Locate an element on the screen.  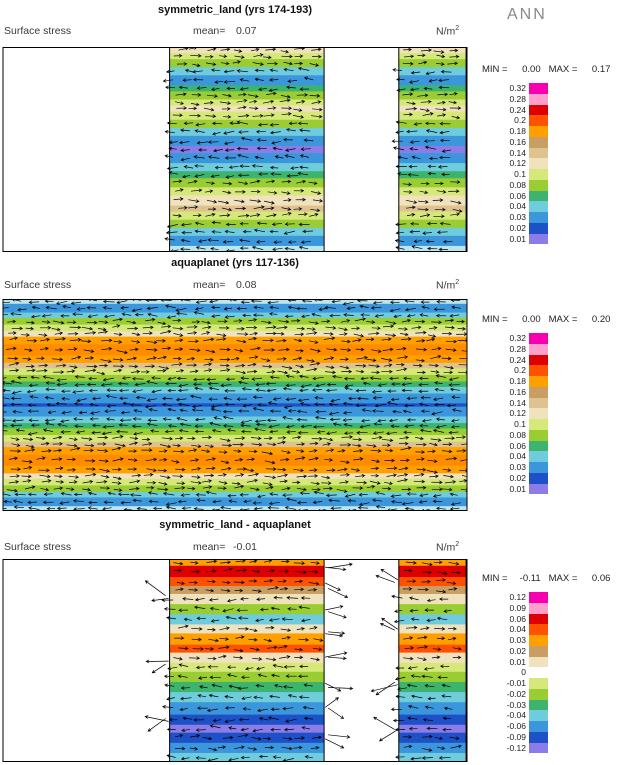
legend-row: -0.03 is located at coordinates (557, 705).